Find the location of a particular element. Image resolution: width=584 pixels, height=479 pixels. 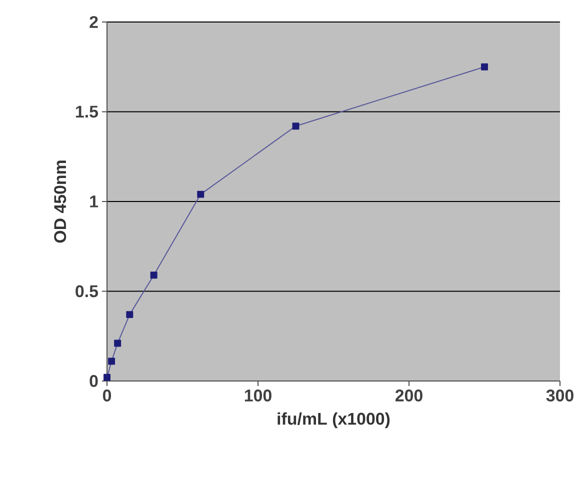

x-axis-title: ifu/mL (x1000) is located at coordinates (334, 420).